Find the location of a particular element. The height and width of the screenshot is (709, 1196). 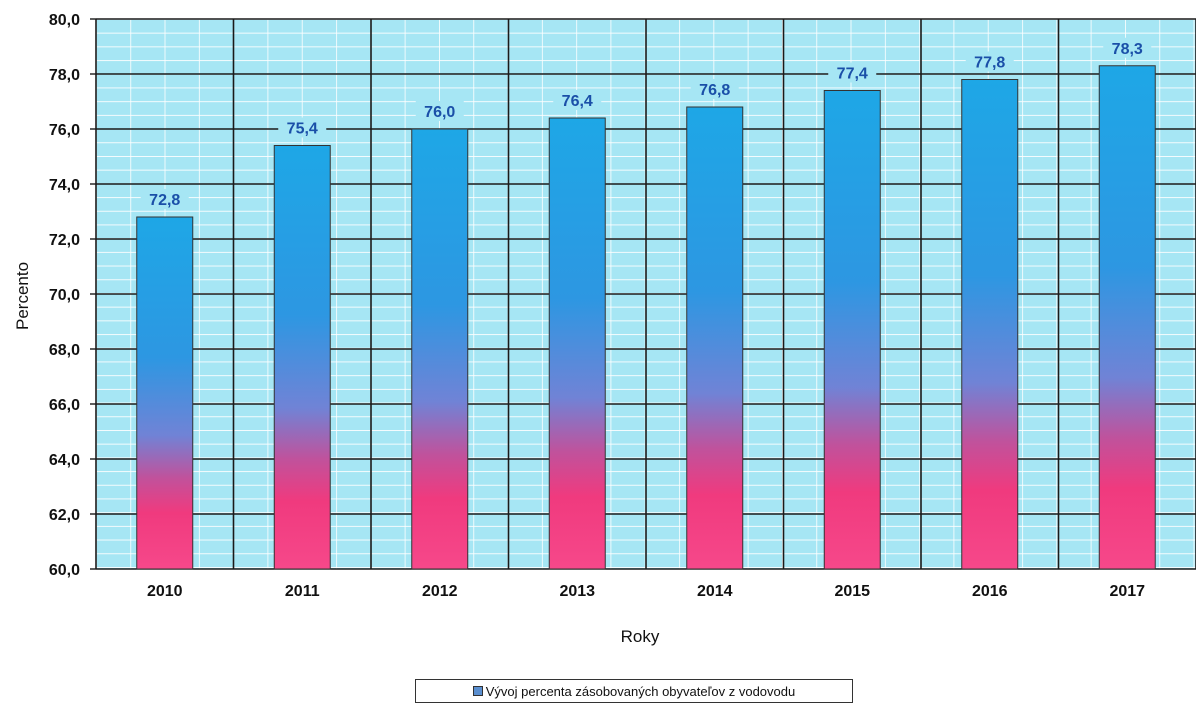

data-label-2011: 75,4 is located at coordinates (302, 129).